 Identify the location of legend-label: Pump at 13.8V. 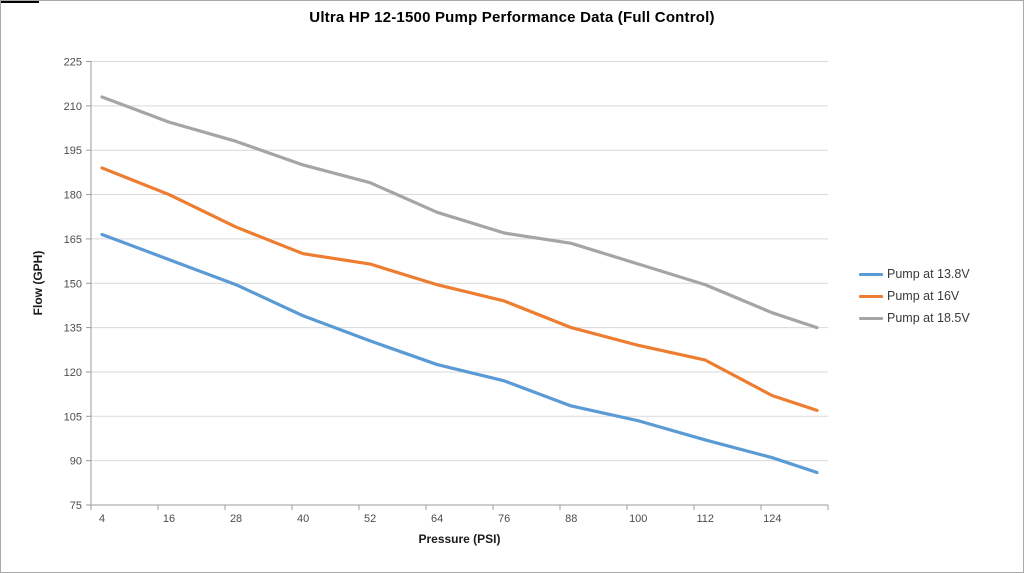
(928, 274).